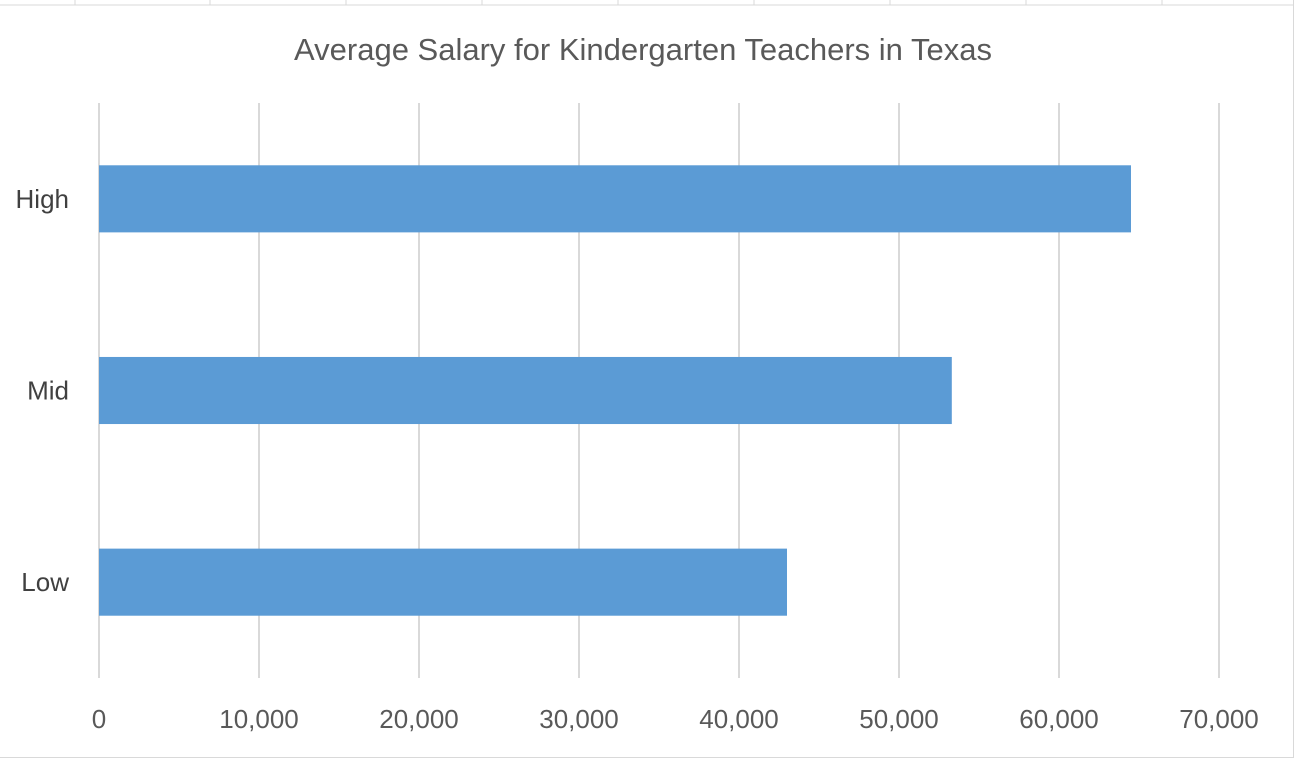 The height and width of the screenshot is (758, 1294). I want to click on x-tick-label: 10,000, so click(259, 719).